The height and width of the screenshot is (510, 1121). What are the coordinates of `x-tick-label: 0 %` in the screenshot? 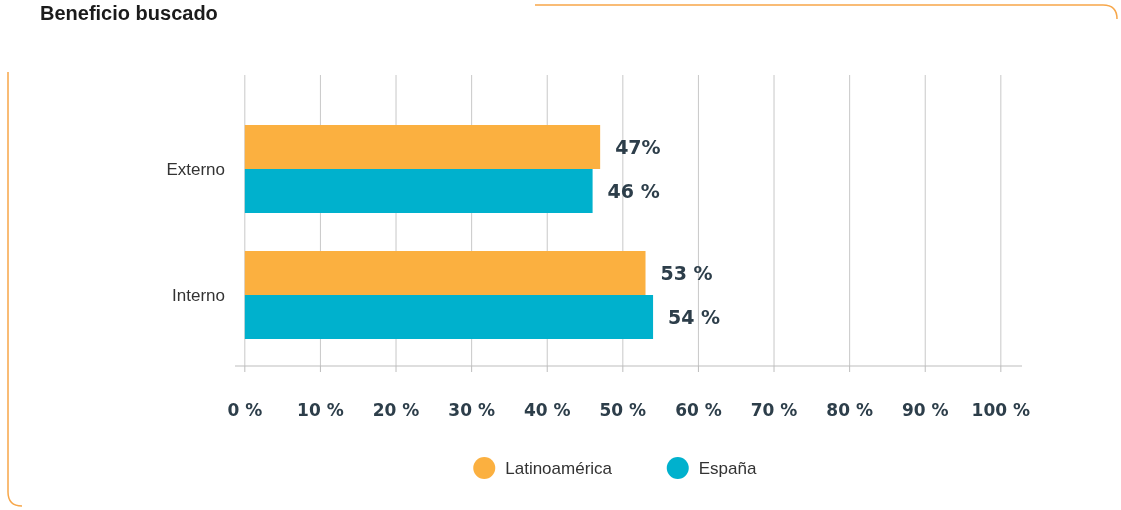 It's located at (245, 409).